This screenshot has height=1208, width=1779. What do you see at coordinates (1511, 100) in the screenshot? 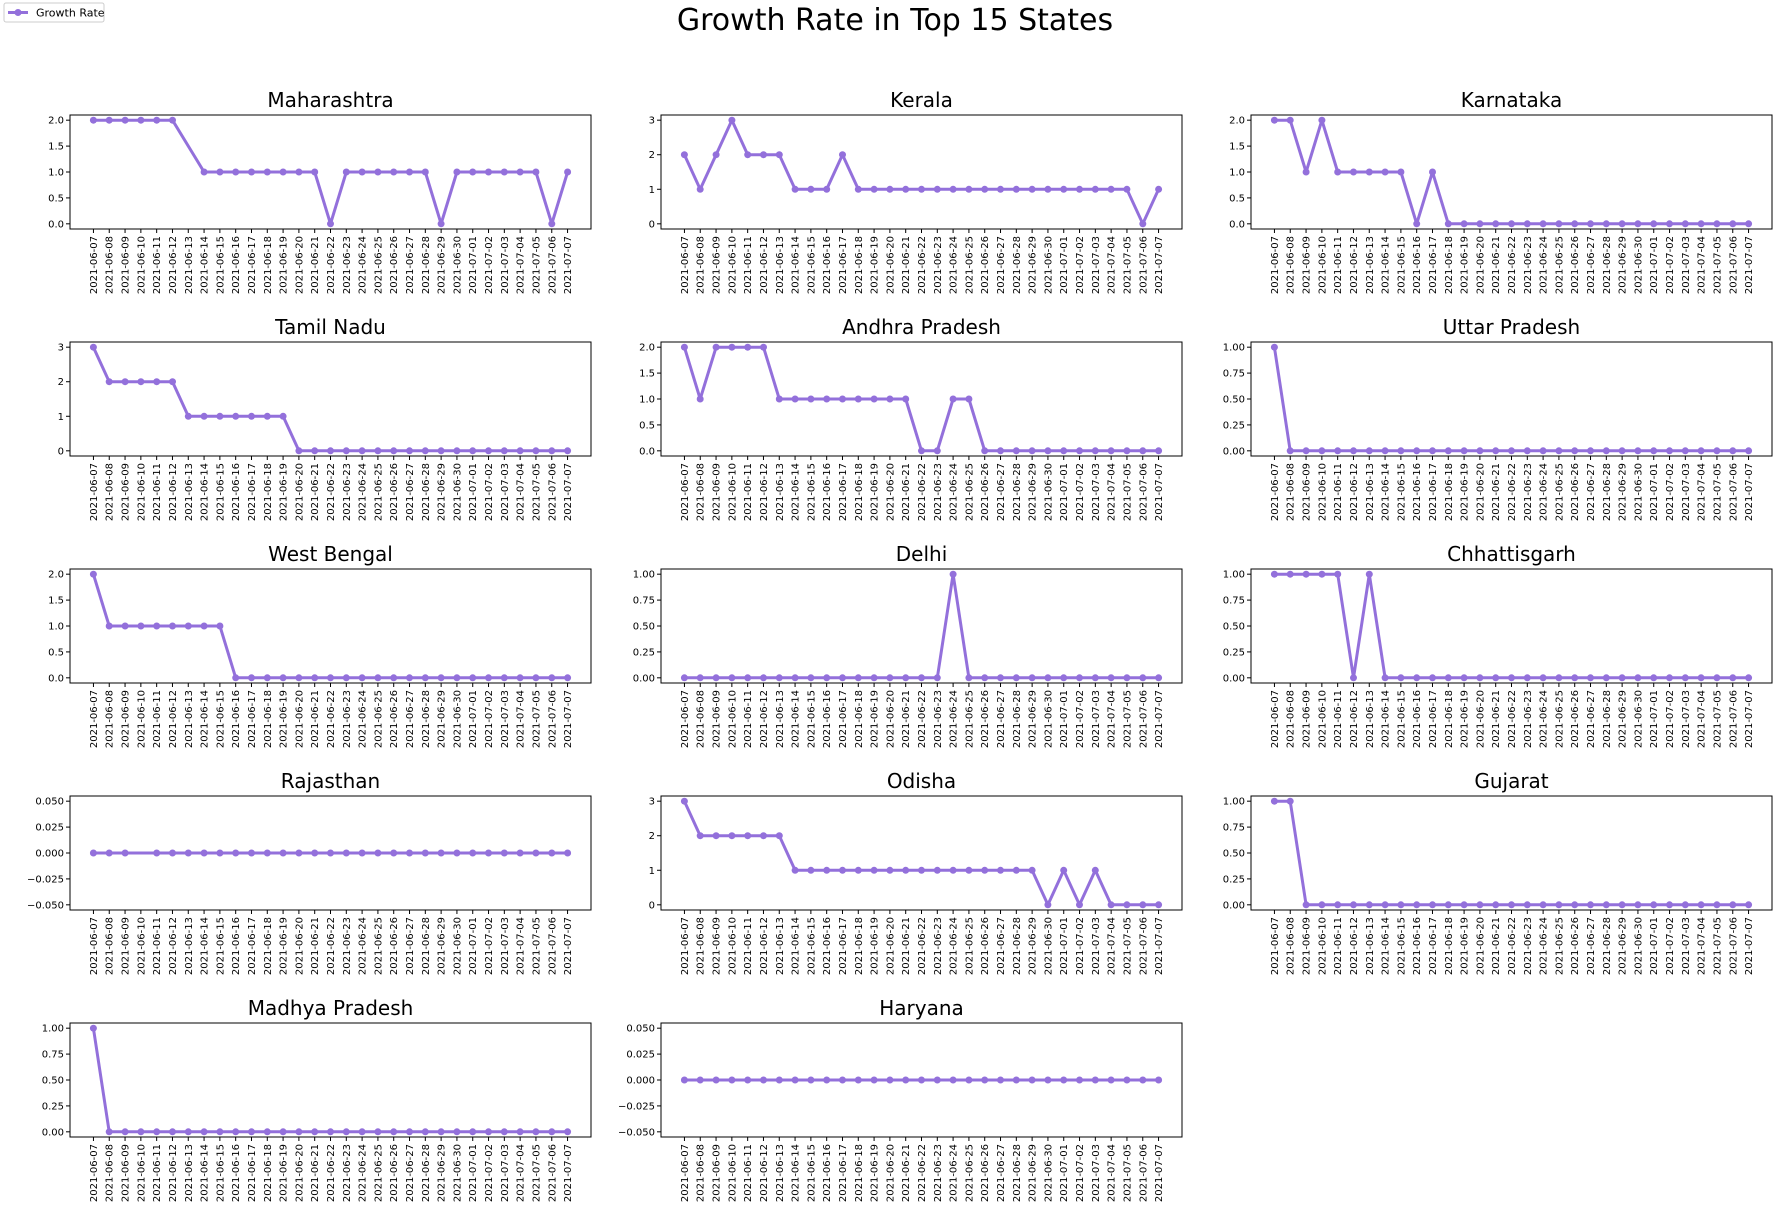
I see `subplot-title: Karnataka` at bounding box center [1511, 100].